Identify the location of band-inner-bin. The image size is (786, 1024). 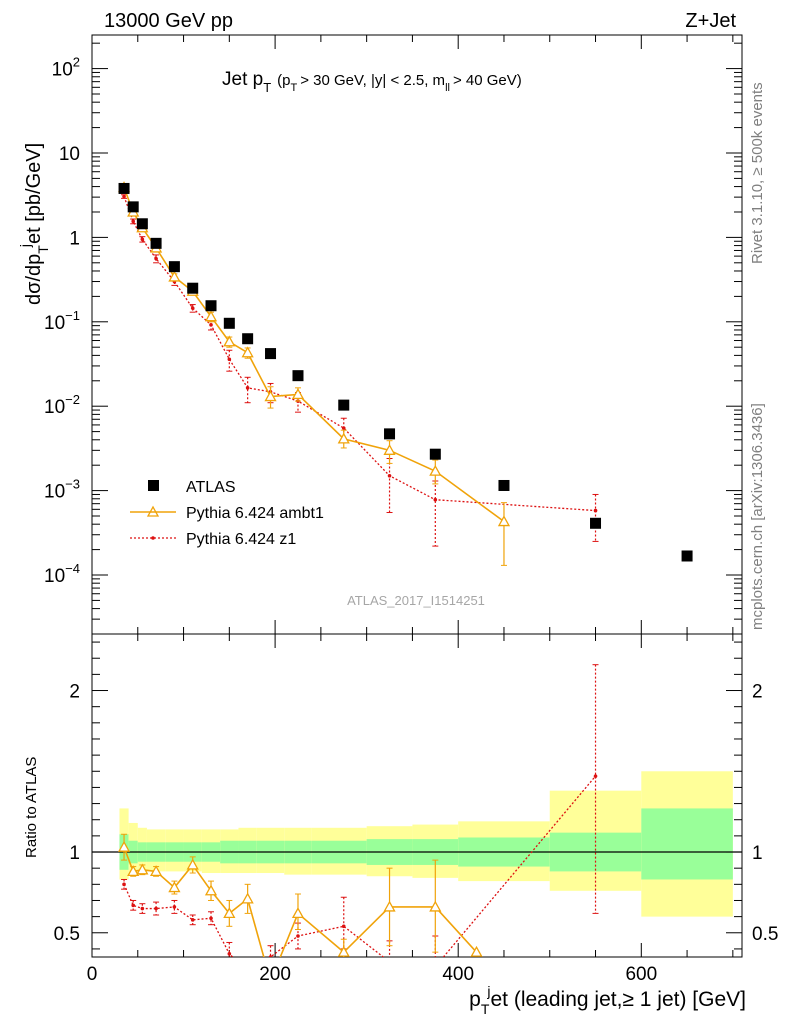
(687, 844).